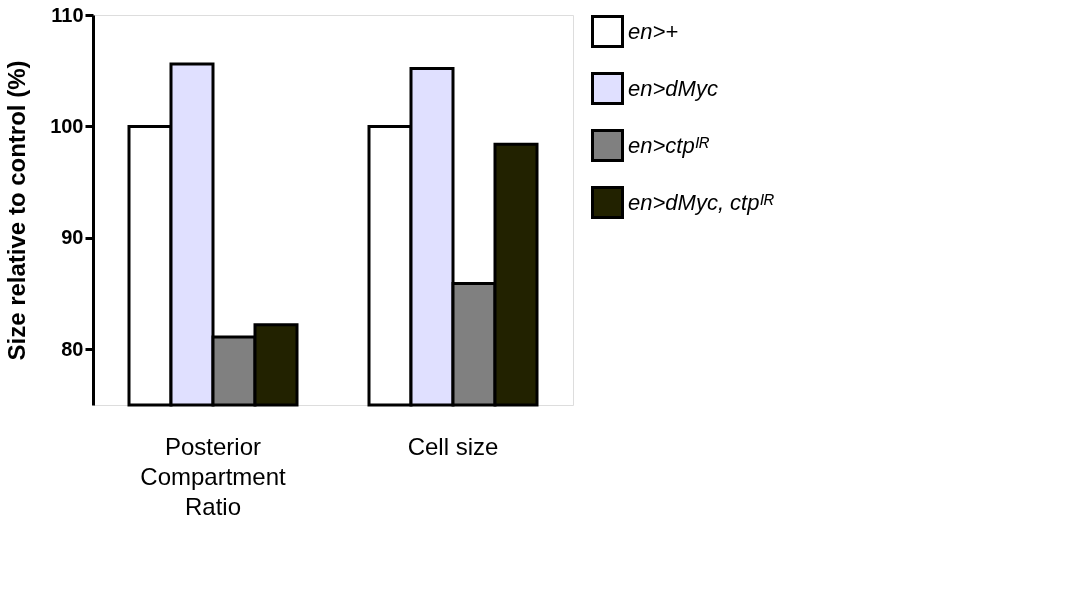  What do you see at coordinates (453, 446) in the screenshot?
I see `x-tick-label: Cell size` at bounding box center [453, 446].